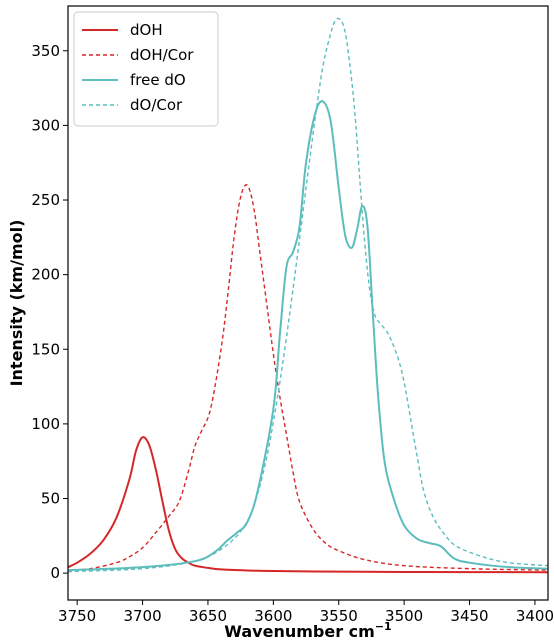  Describe the element at coordinates (45, 275) in the screenshot. I see `y-tick-label: 200` at that location.